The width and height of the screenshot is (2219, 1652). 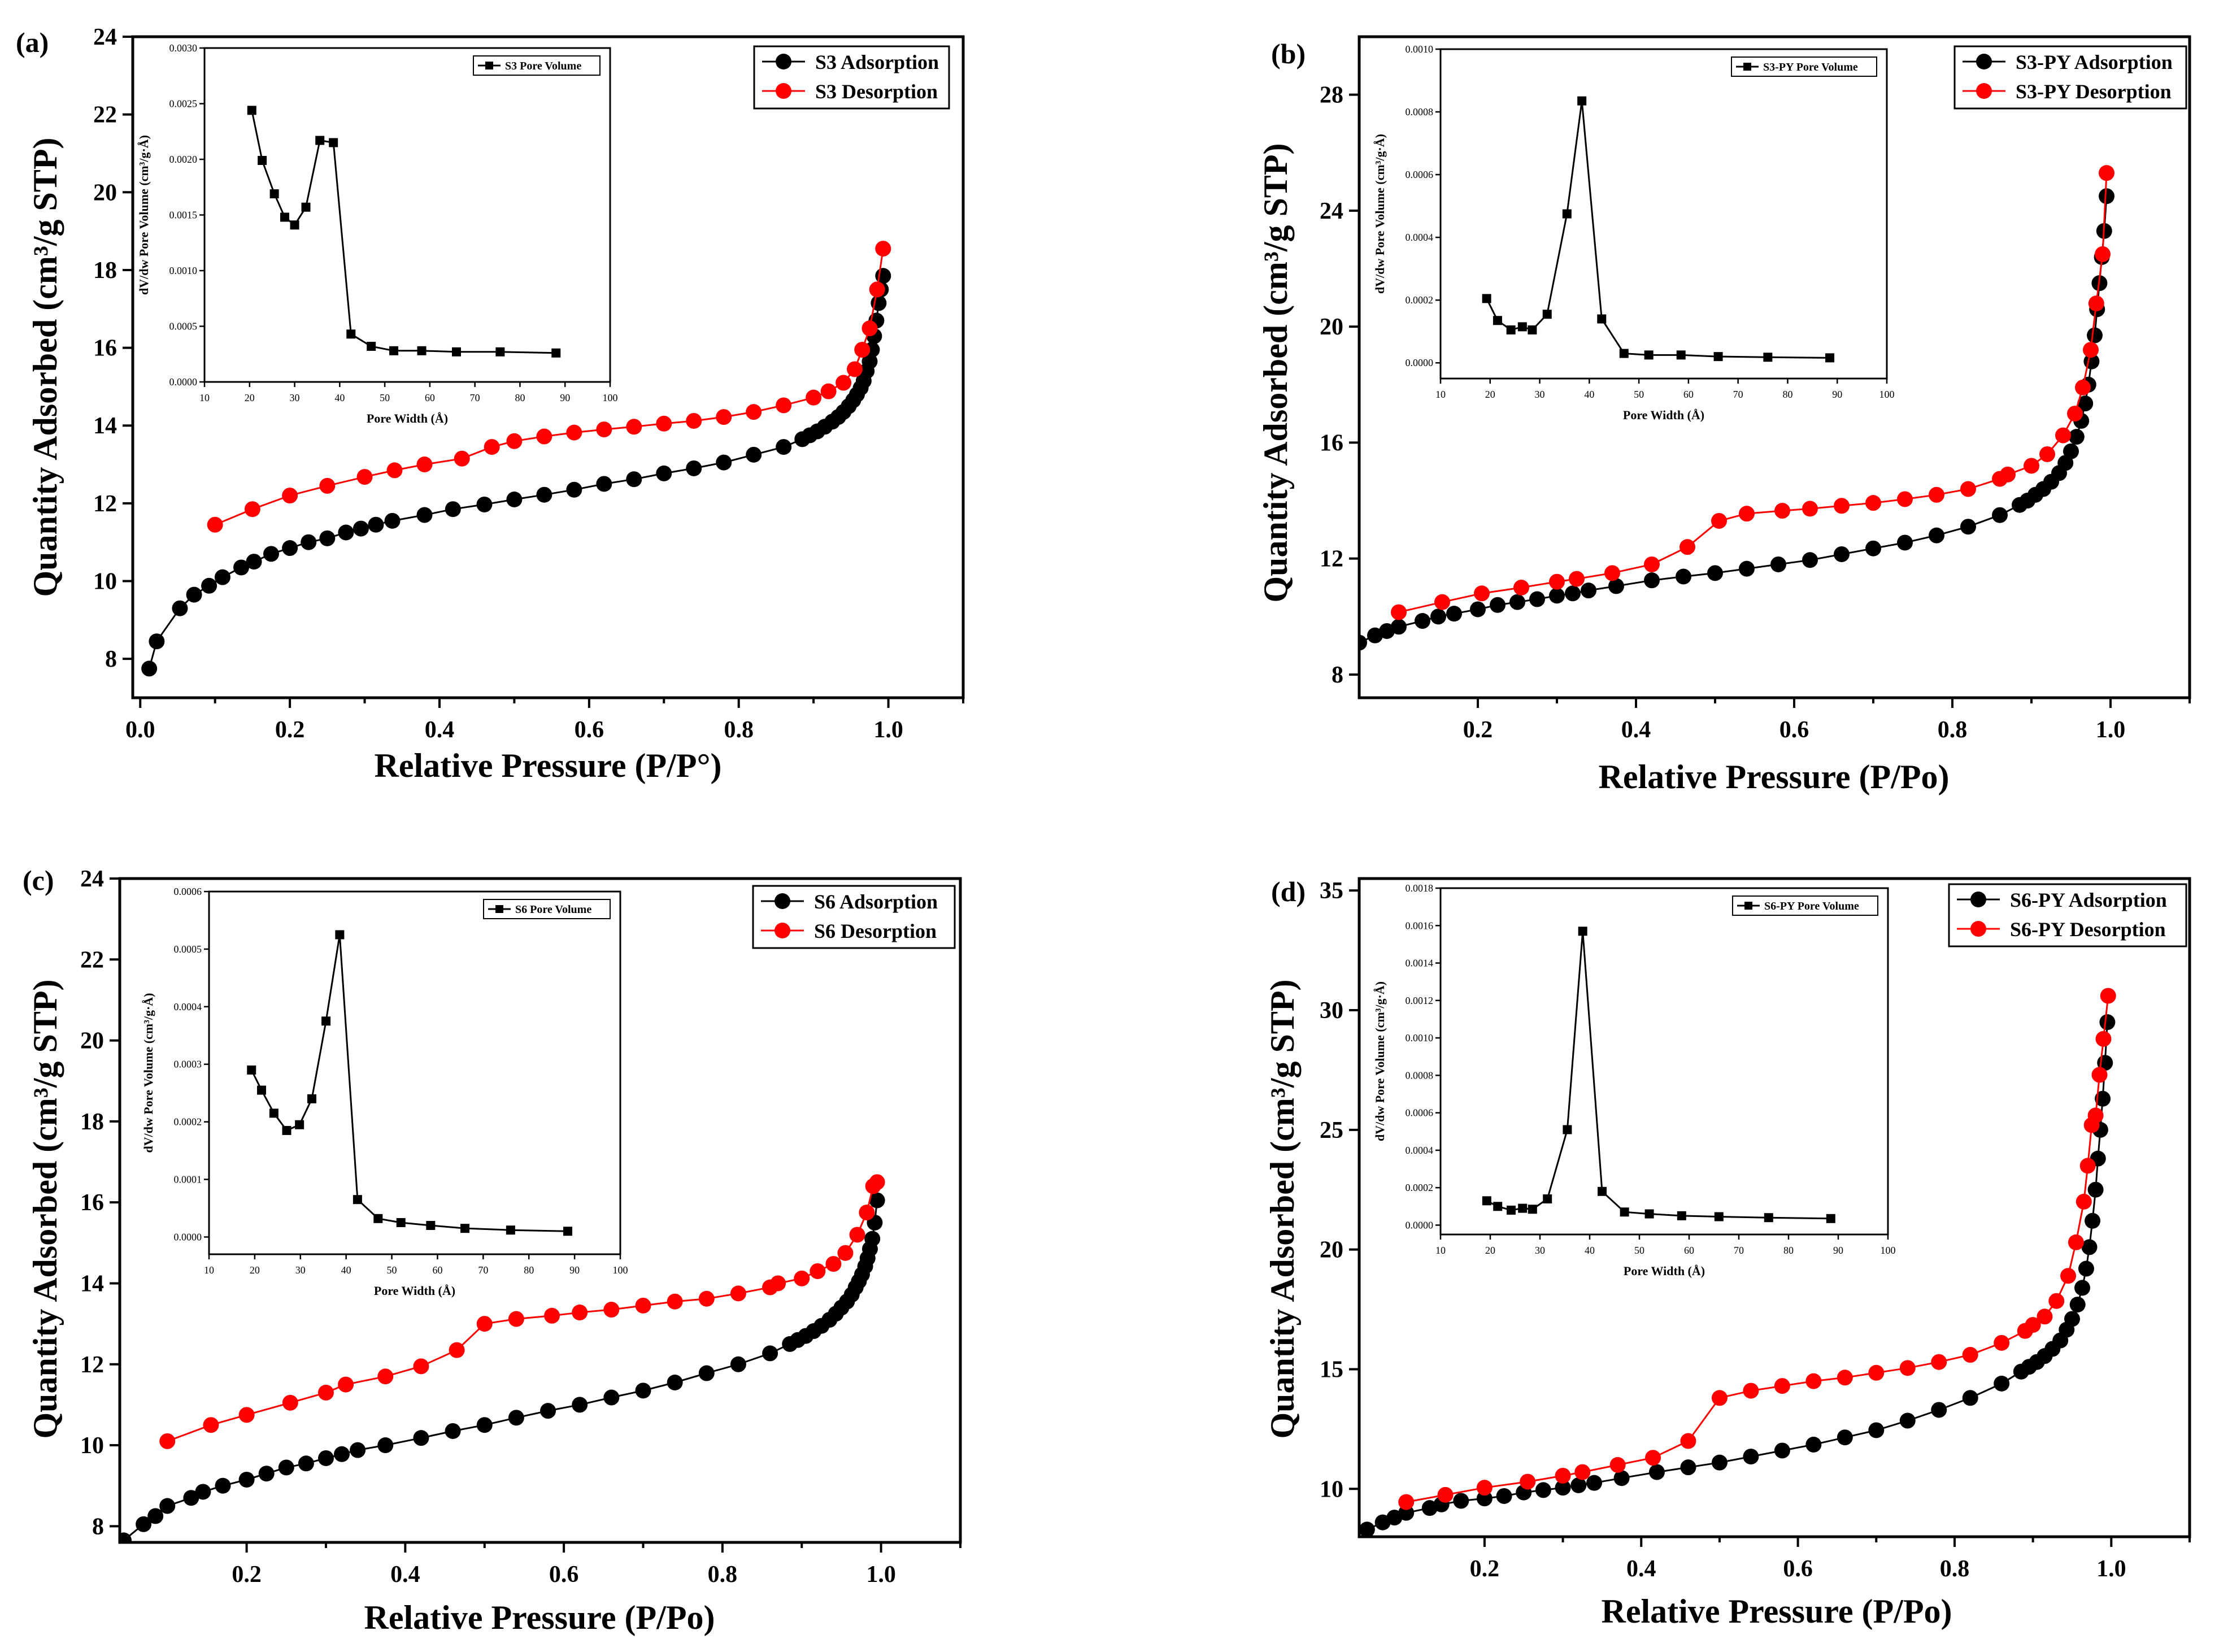 I want to click on y-tick-label: 25, so click(x=1331, y=1131).